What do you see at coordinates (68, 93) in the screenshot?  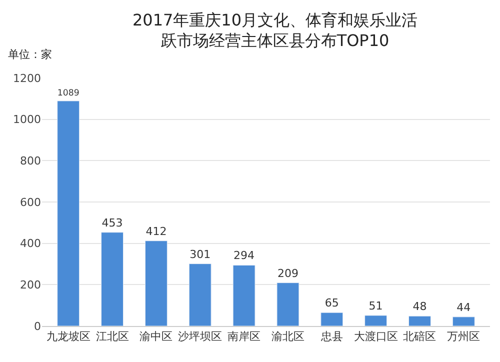 I see `data-label: 1089` at bounding box center [68, 93].